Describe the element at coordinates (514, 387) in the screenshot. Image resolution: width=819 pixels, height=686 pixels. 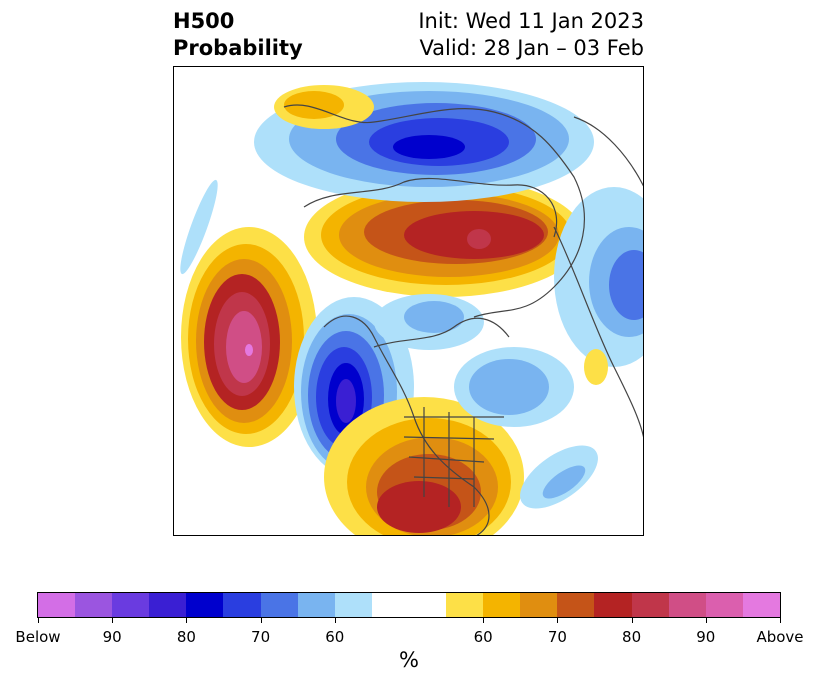
I see `atlantic-below-region` at that location.